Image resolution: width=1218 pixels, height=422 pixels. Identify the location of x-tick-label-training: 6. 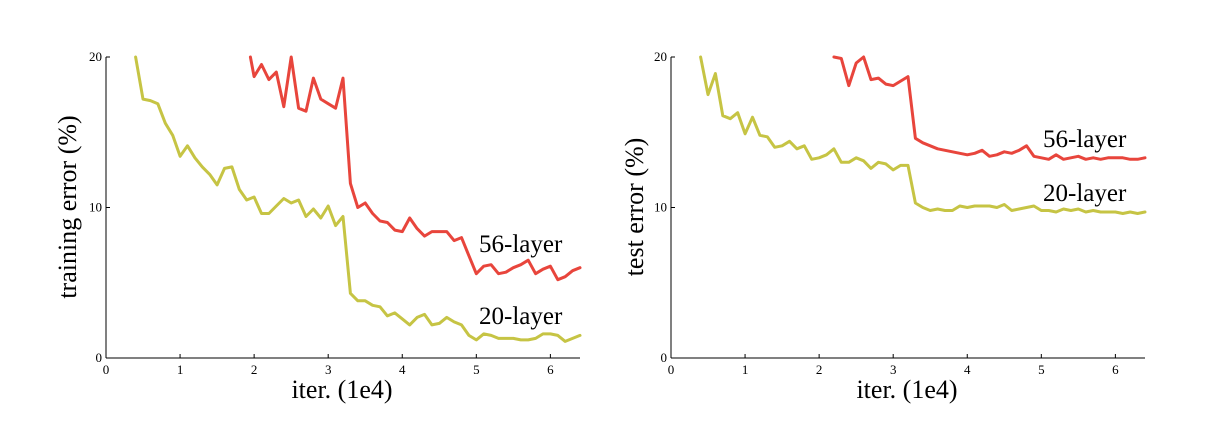
(550, 369).